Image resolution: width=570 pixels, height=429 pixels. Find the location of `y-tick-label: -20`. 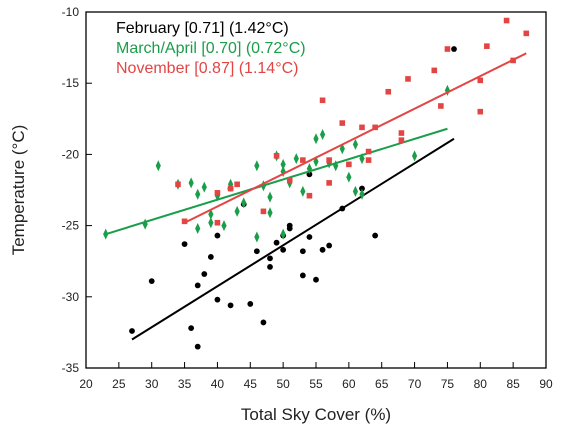

y-tick-label: -20 is located at coordinates (71, 154).